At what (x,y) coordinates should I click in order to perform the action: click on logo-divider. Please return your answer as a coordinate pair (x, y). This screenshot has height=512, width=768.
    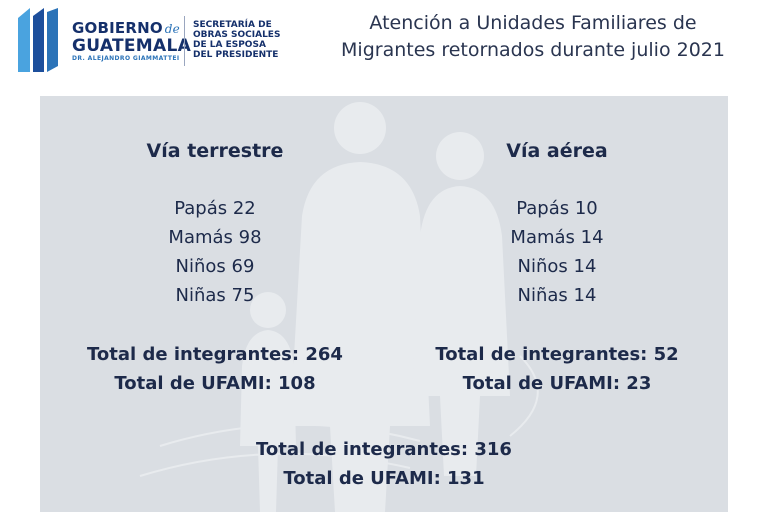
    Looking at the image, I should click on (184, 41).